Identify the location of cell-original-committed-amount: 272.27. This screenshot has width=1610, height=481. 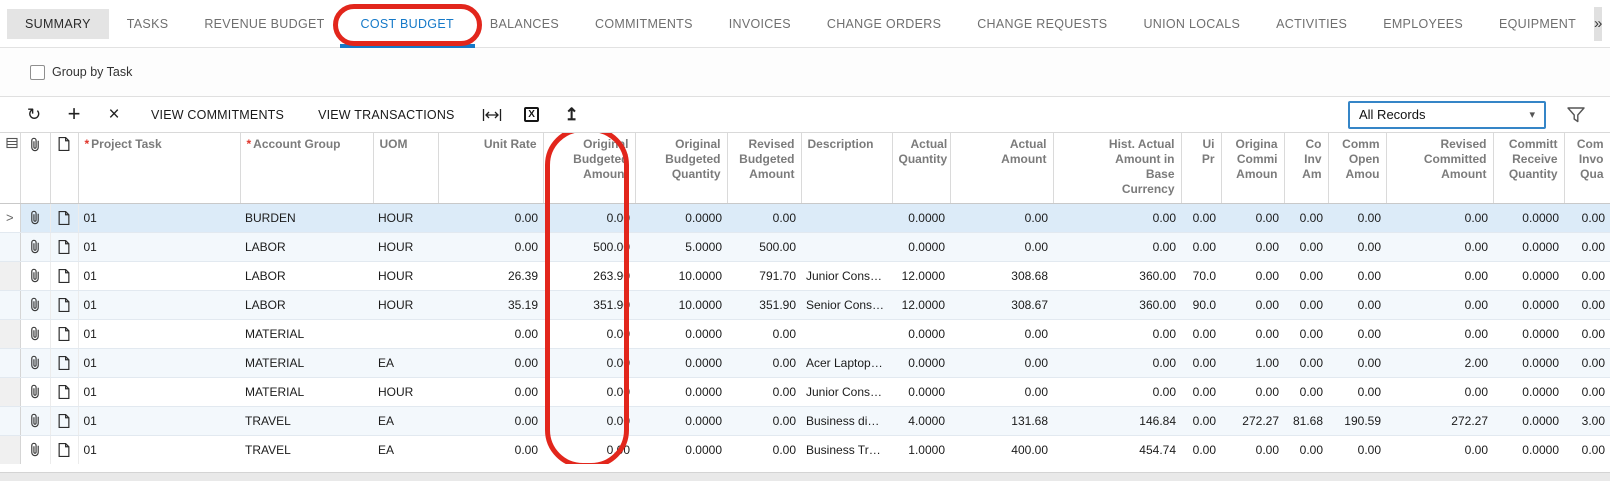
(1252, 421).